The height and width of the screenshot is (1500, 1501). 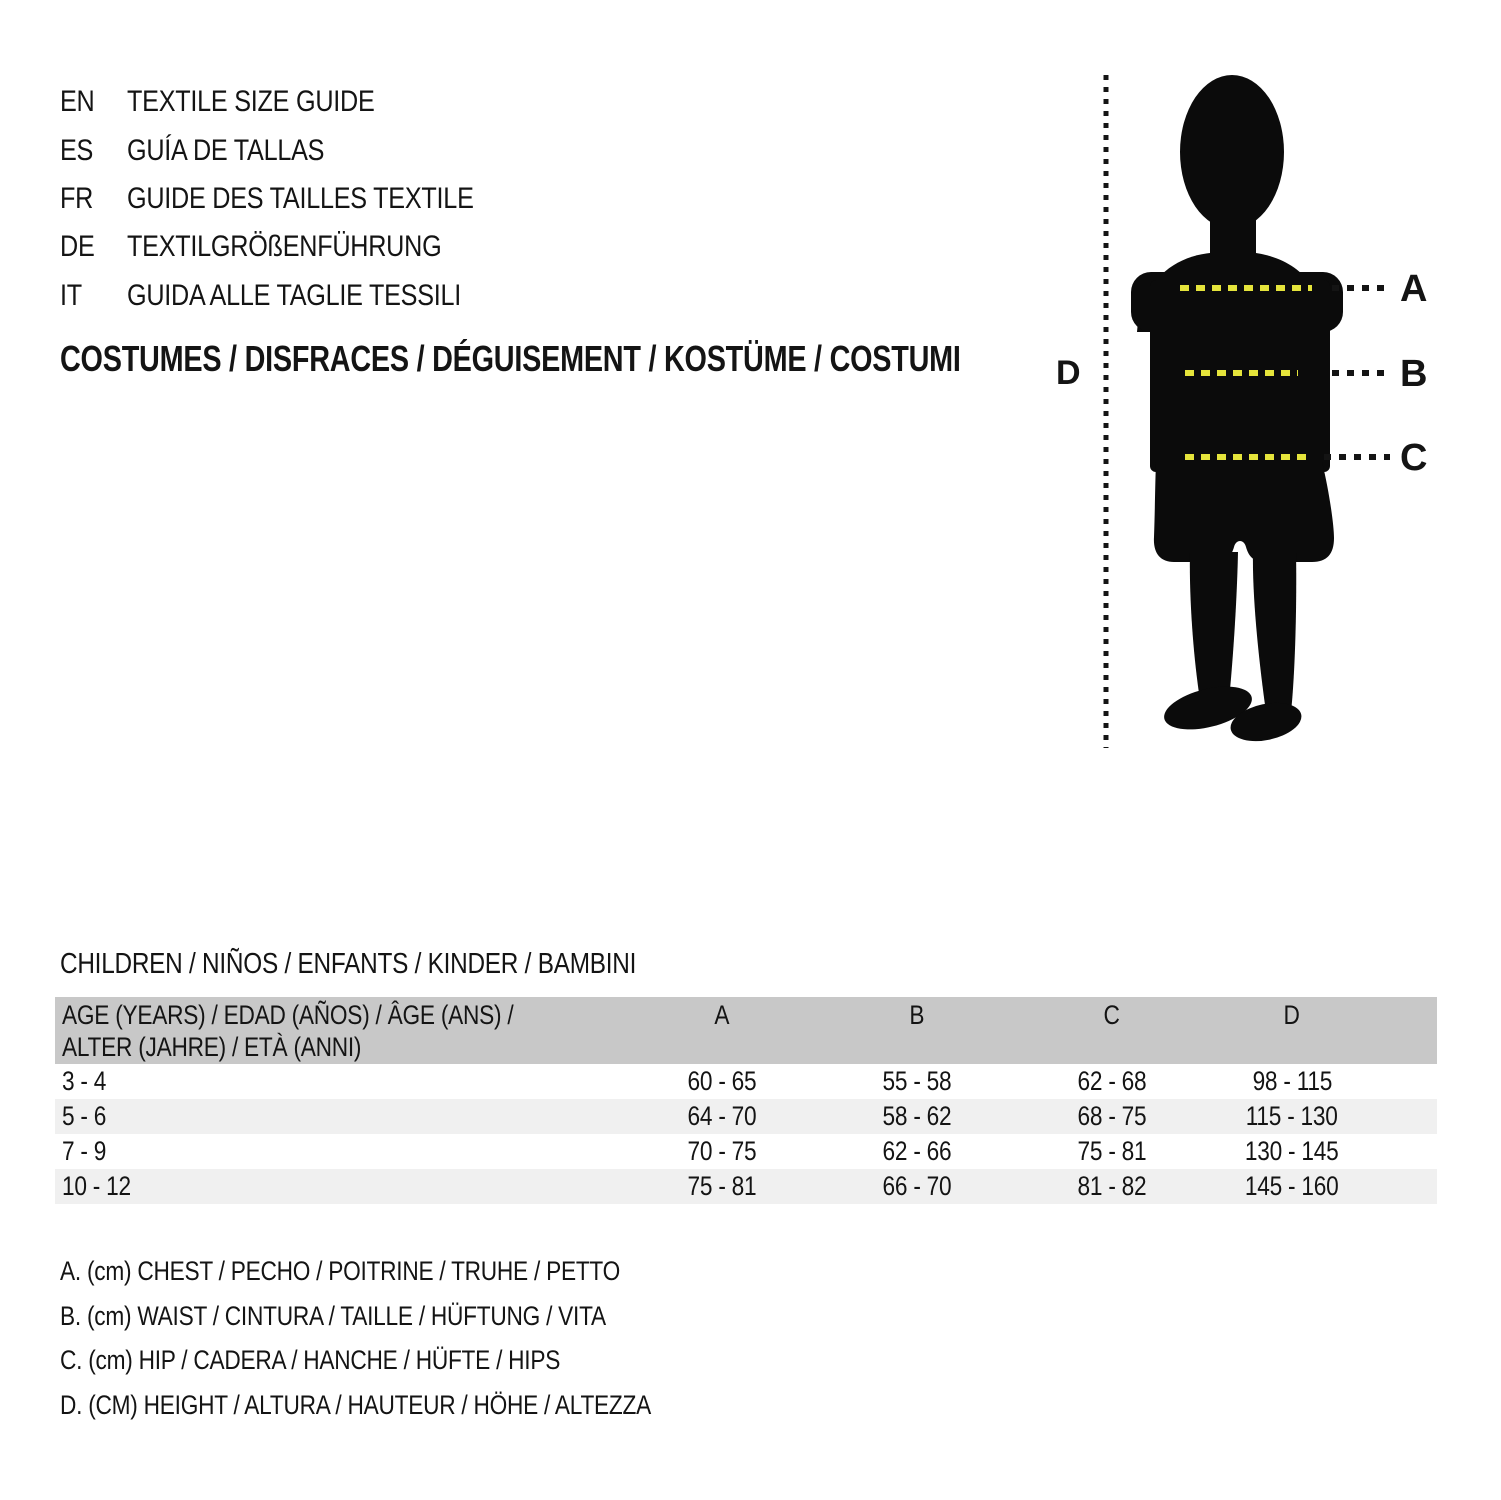 What do you see at coordinates (916, 1151) in the screenshot?
I see `waist-cell: 62 - 66` at bounding box center [916, 1151].